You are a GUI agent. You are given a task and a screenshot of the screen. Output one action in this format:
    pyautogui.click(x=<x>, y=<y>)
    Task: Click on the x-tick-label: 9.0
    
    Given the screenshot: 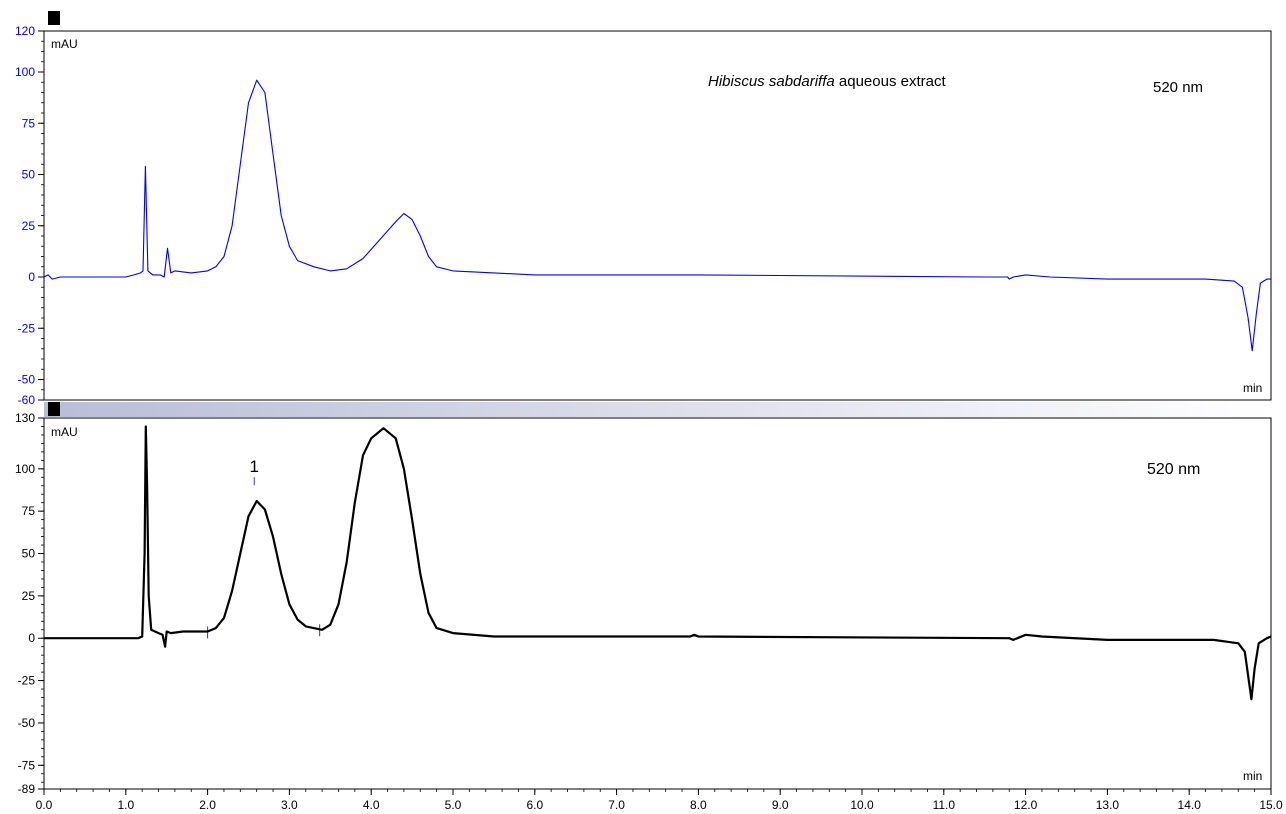 What is the action you would take?
    pyautogui.click(x=780, y=805)
    